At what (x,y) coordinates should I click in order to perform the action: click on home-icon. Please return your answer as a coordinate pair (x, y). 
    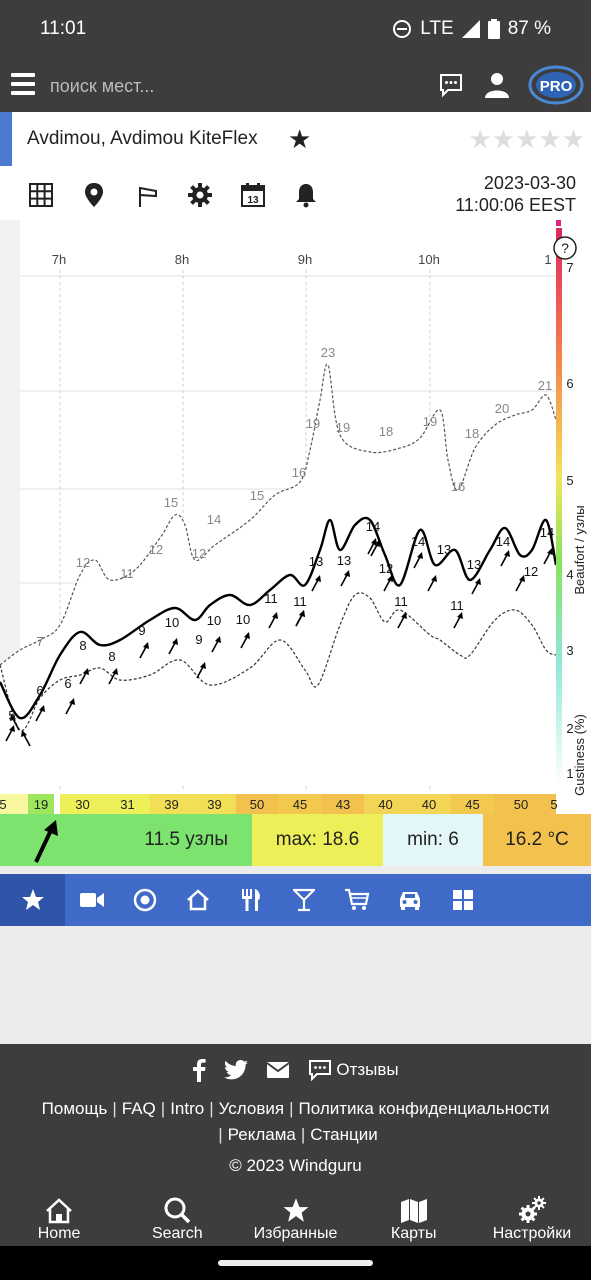
    Looking at the image, I should click on (59, 1211).